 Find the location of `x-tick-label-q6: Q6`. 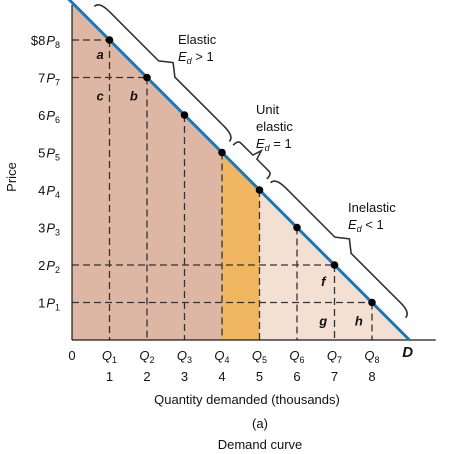

x-tick-label-q6: Q6 is located at coordinates (296, 356).